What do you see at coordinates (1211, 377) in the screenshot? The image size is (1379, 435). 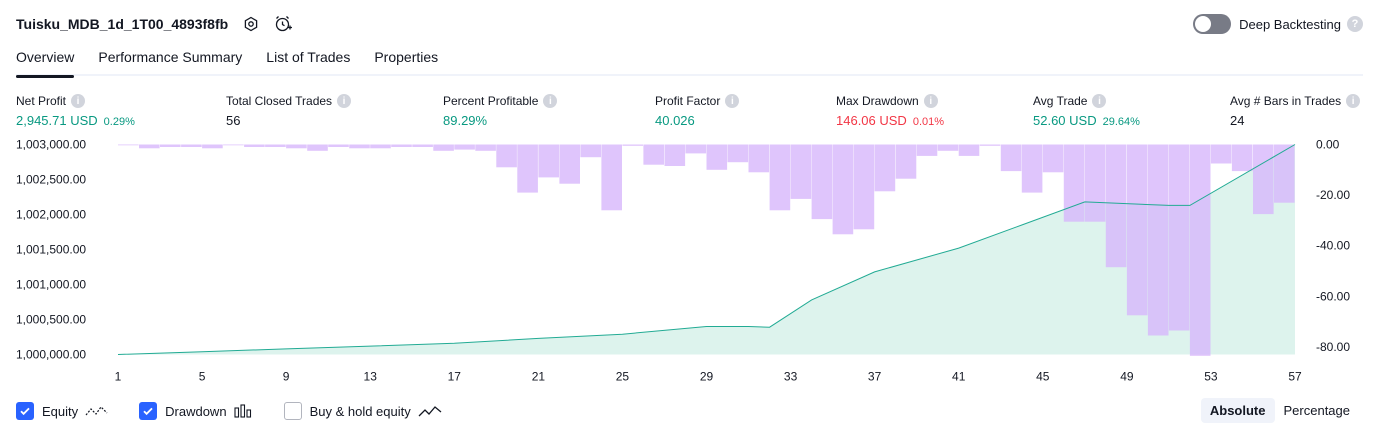 I see `x-axis-tick: 53` at bounding box center [1211, 377].